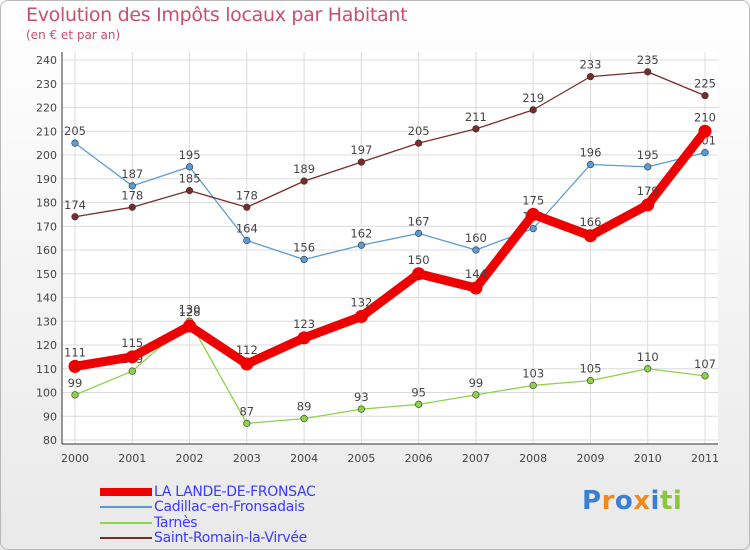  I want to click on data-label-s2-2005: 93, so click(361, 397).